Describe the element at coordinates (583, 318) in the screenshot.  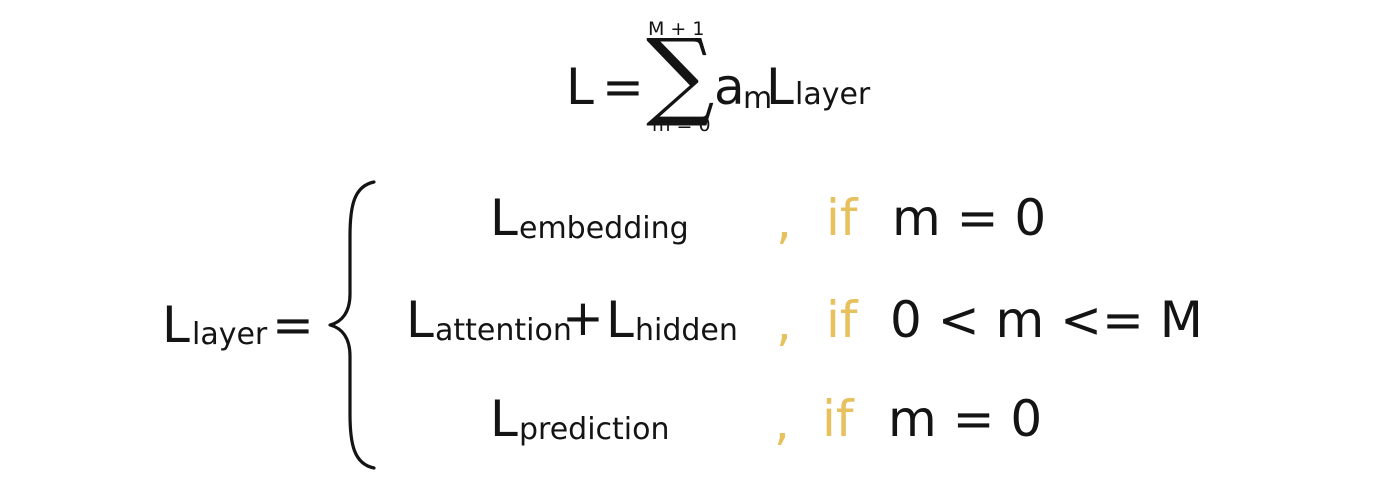
I see `plus-sign: +` at that location.